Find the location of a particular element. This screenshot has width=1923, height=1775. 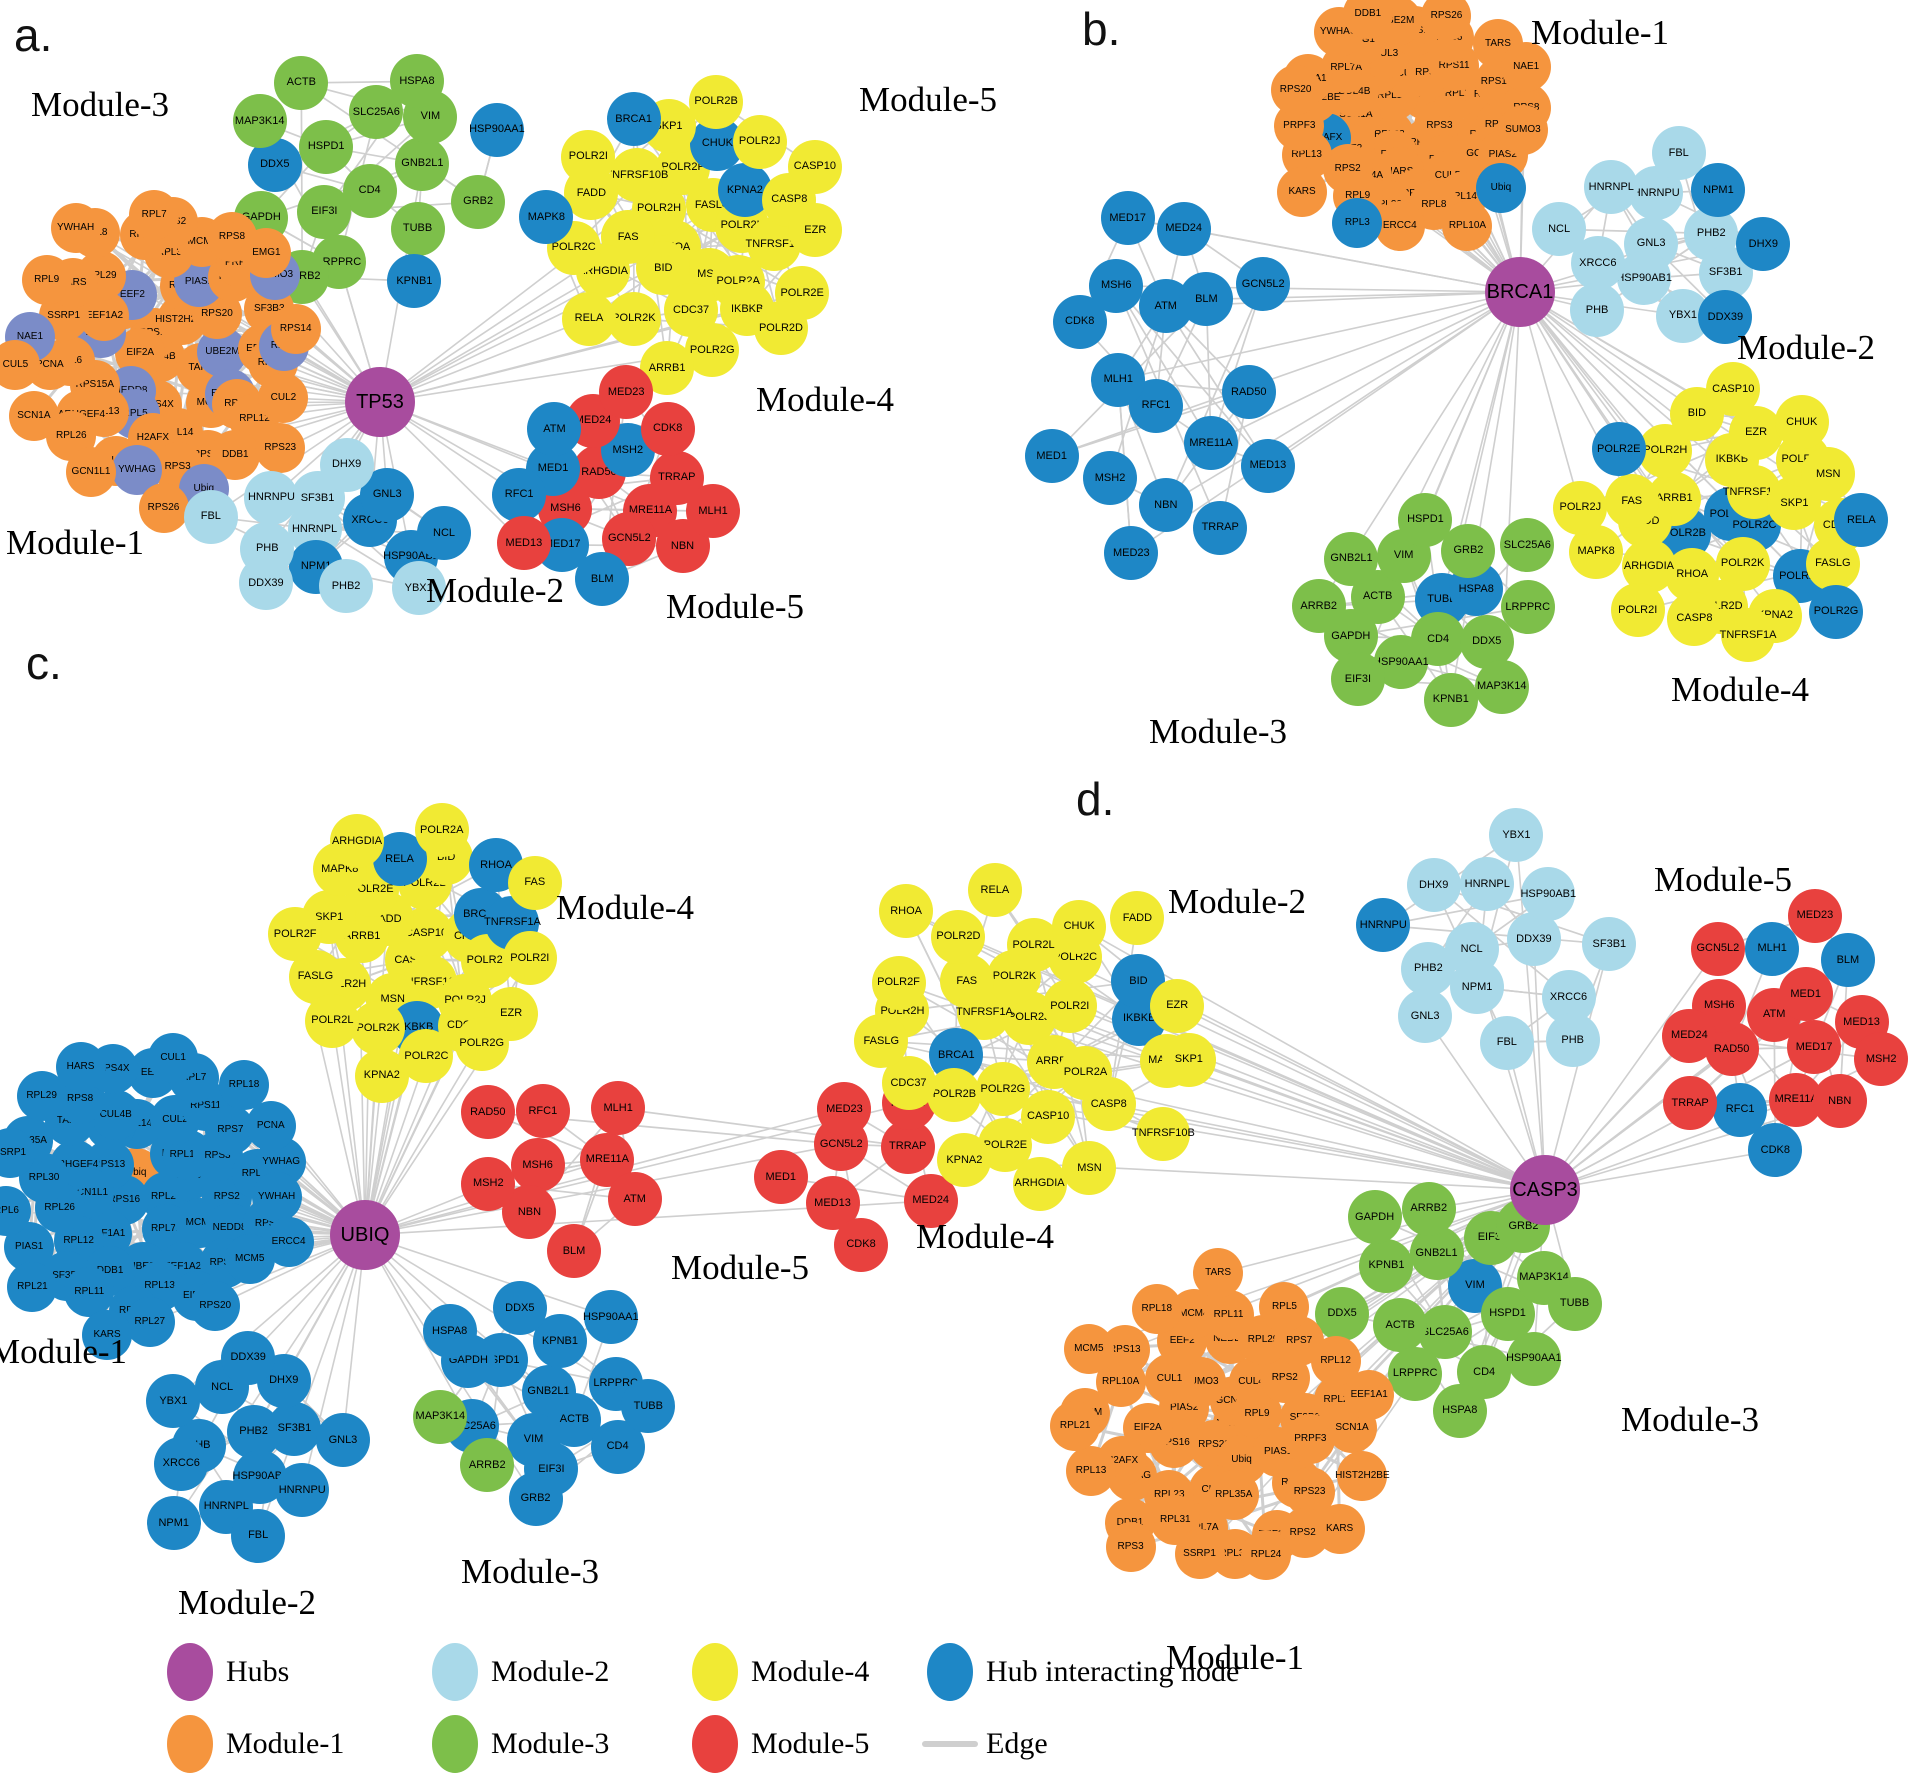

node-EZR: EZR is located at coordinates (815, 230).